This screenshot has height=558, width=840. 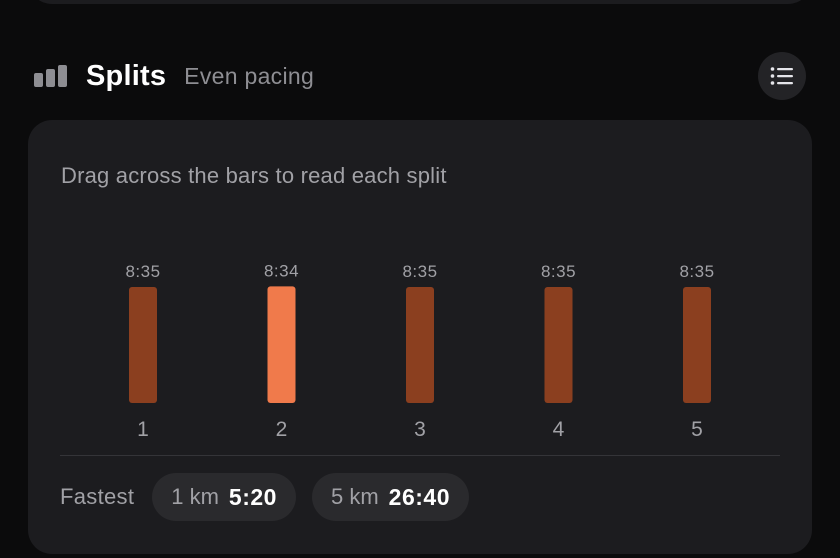 I want to click on pill-time: 5:20, so click(x=252, y=496).